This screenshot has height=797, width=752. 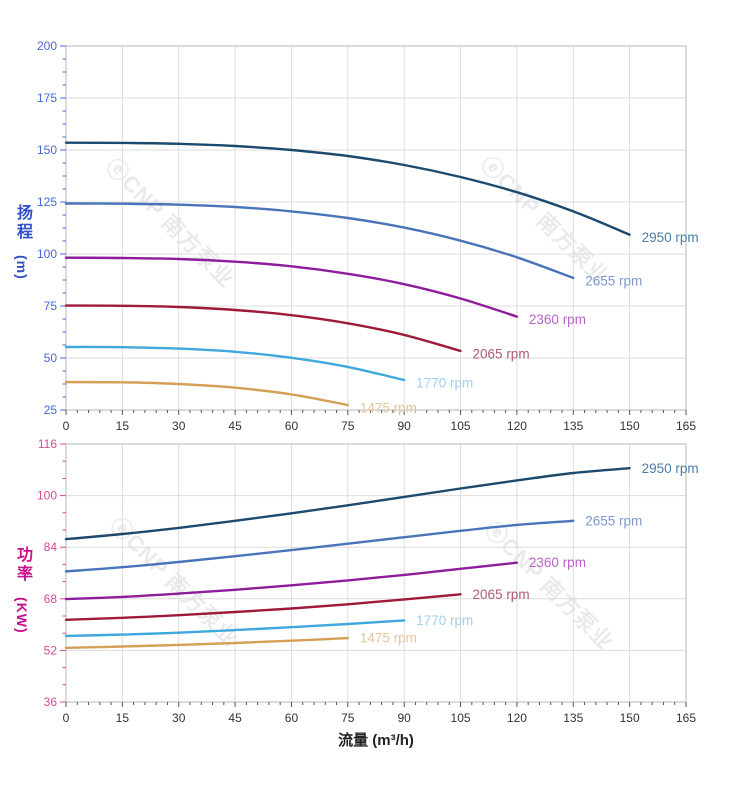 I want to click on head-axis-title: 扬程 (m), so click(x=22, y=242).